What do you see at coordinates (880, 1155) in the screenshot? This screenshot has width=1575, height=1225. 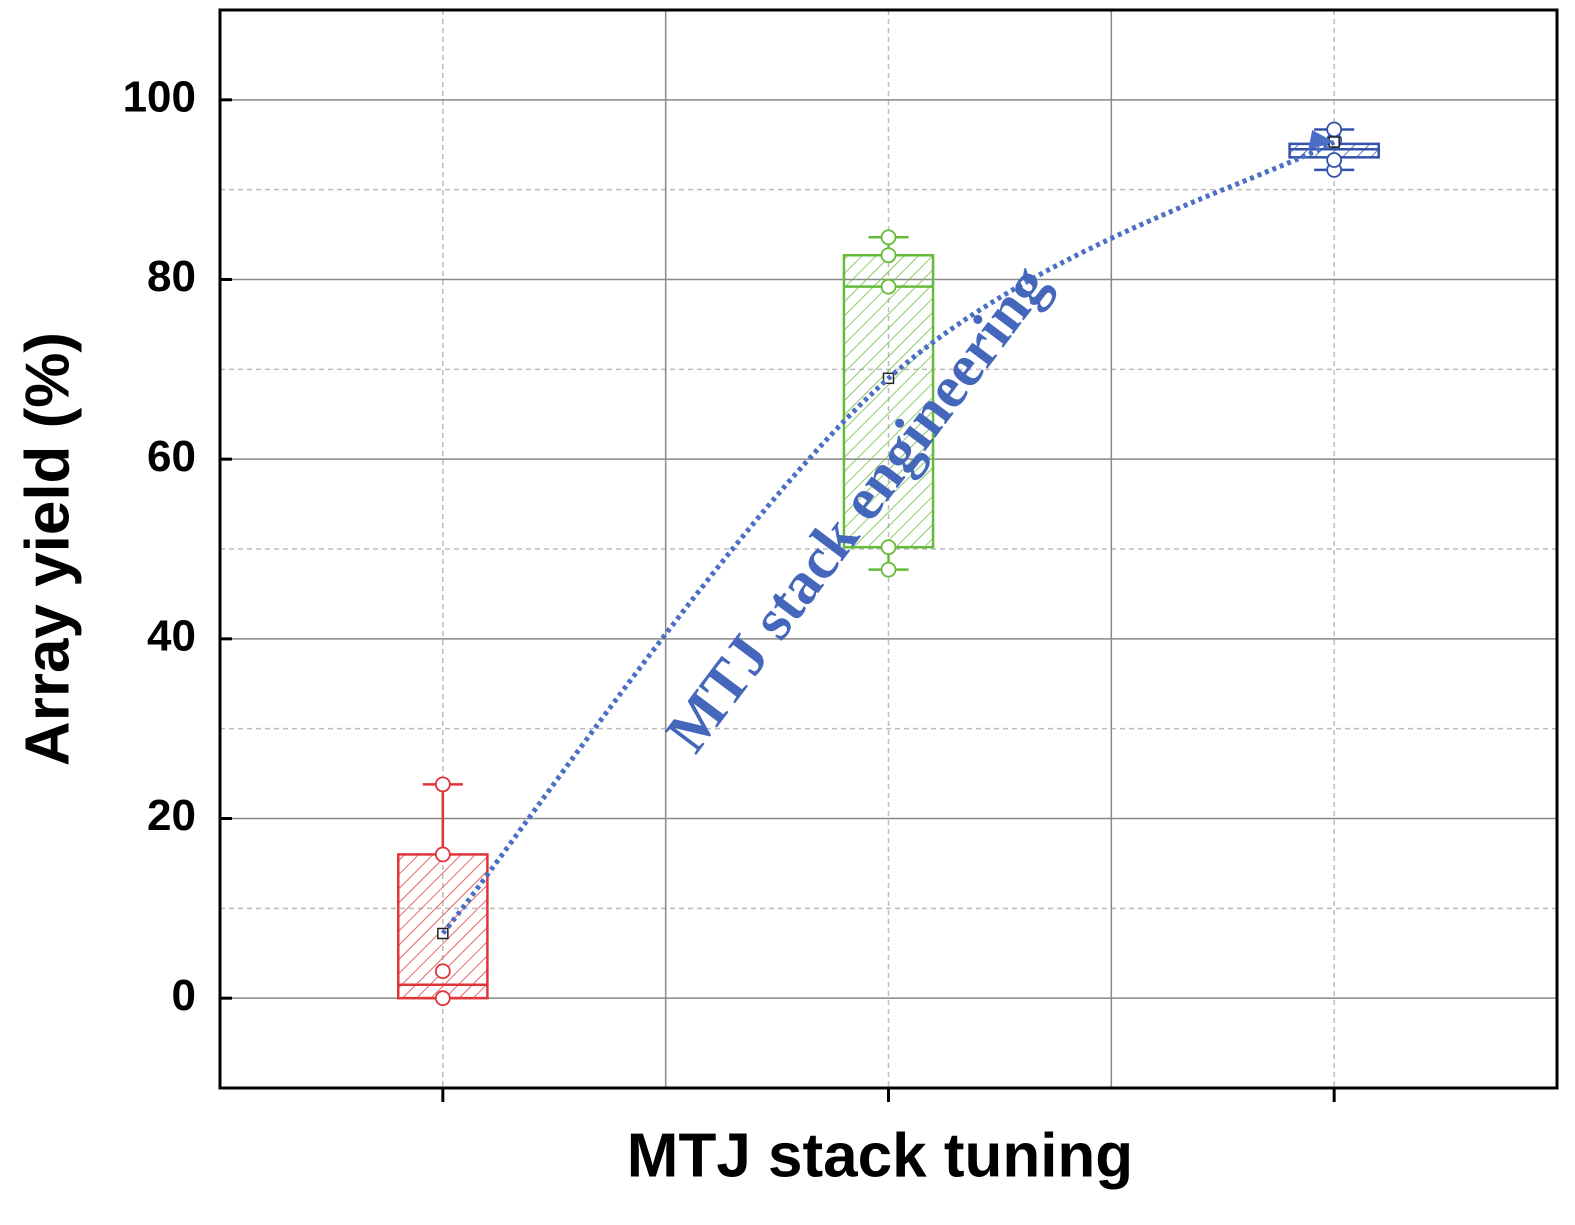 I see `x-axis-title: MTJ stack tuning` at bounding box center [880, 1155].